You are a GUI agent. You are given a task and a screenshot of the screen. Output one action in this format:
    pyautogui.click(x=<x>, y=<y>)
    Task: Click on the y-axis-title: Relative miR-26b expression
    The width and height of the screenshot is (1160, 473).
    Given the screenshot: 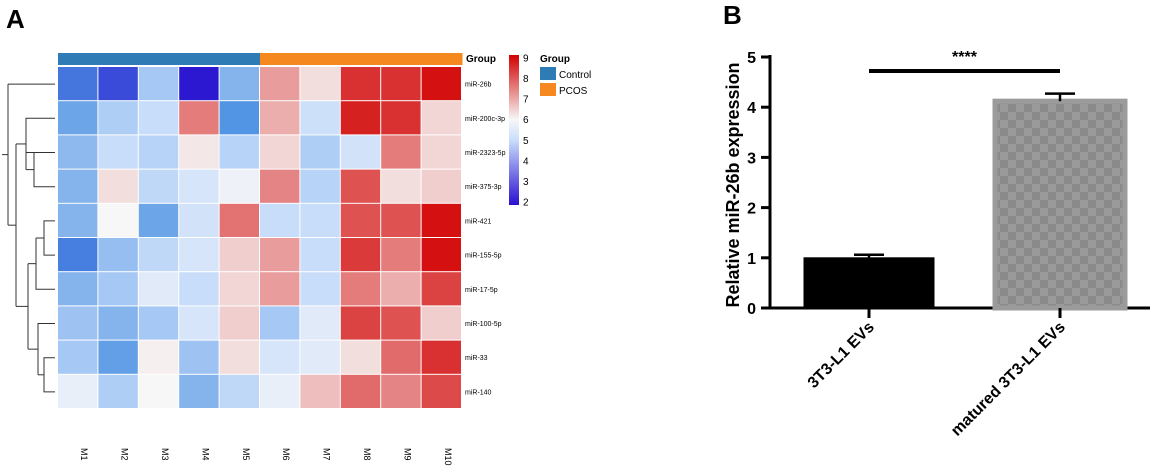 What is the action you would take?
    pyautogui.click(x=733, y=184)
    